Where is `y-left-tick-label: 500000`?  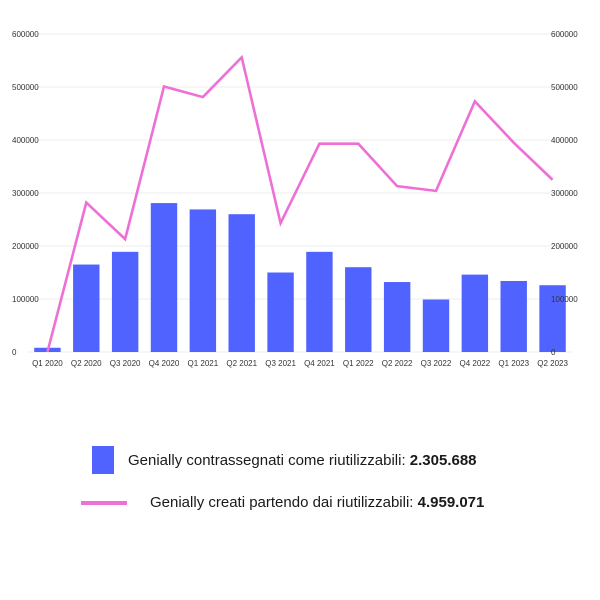 y-left-tick-label: 500000 is located at coordinates (25, 87).